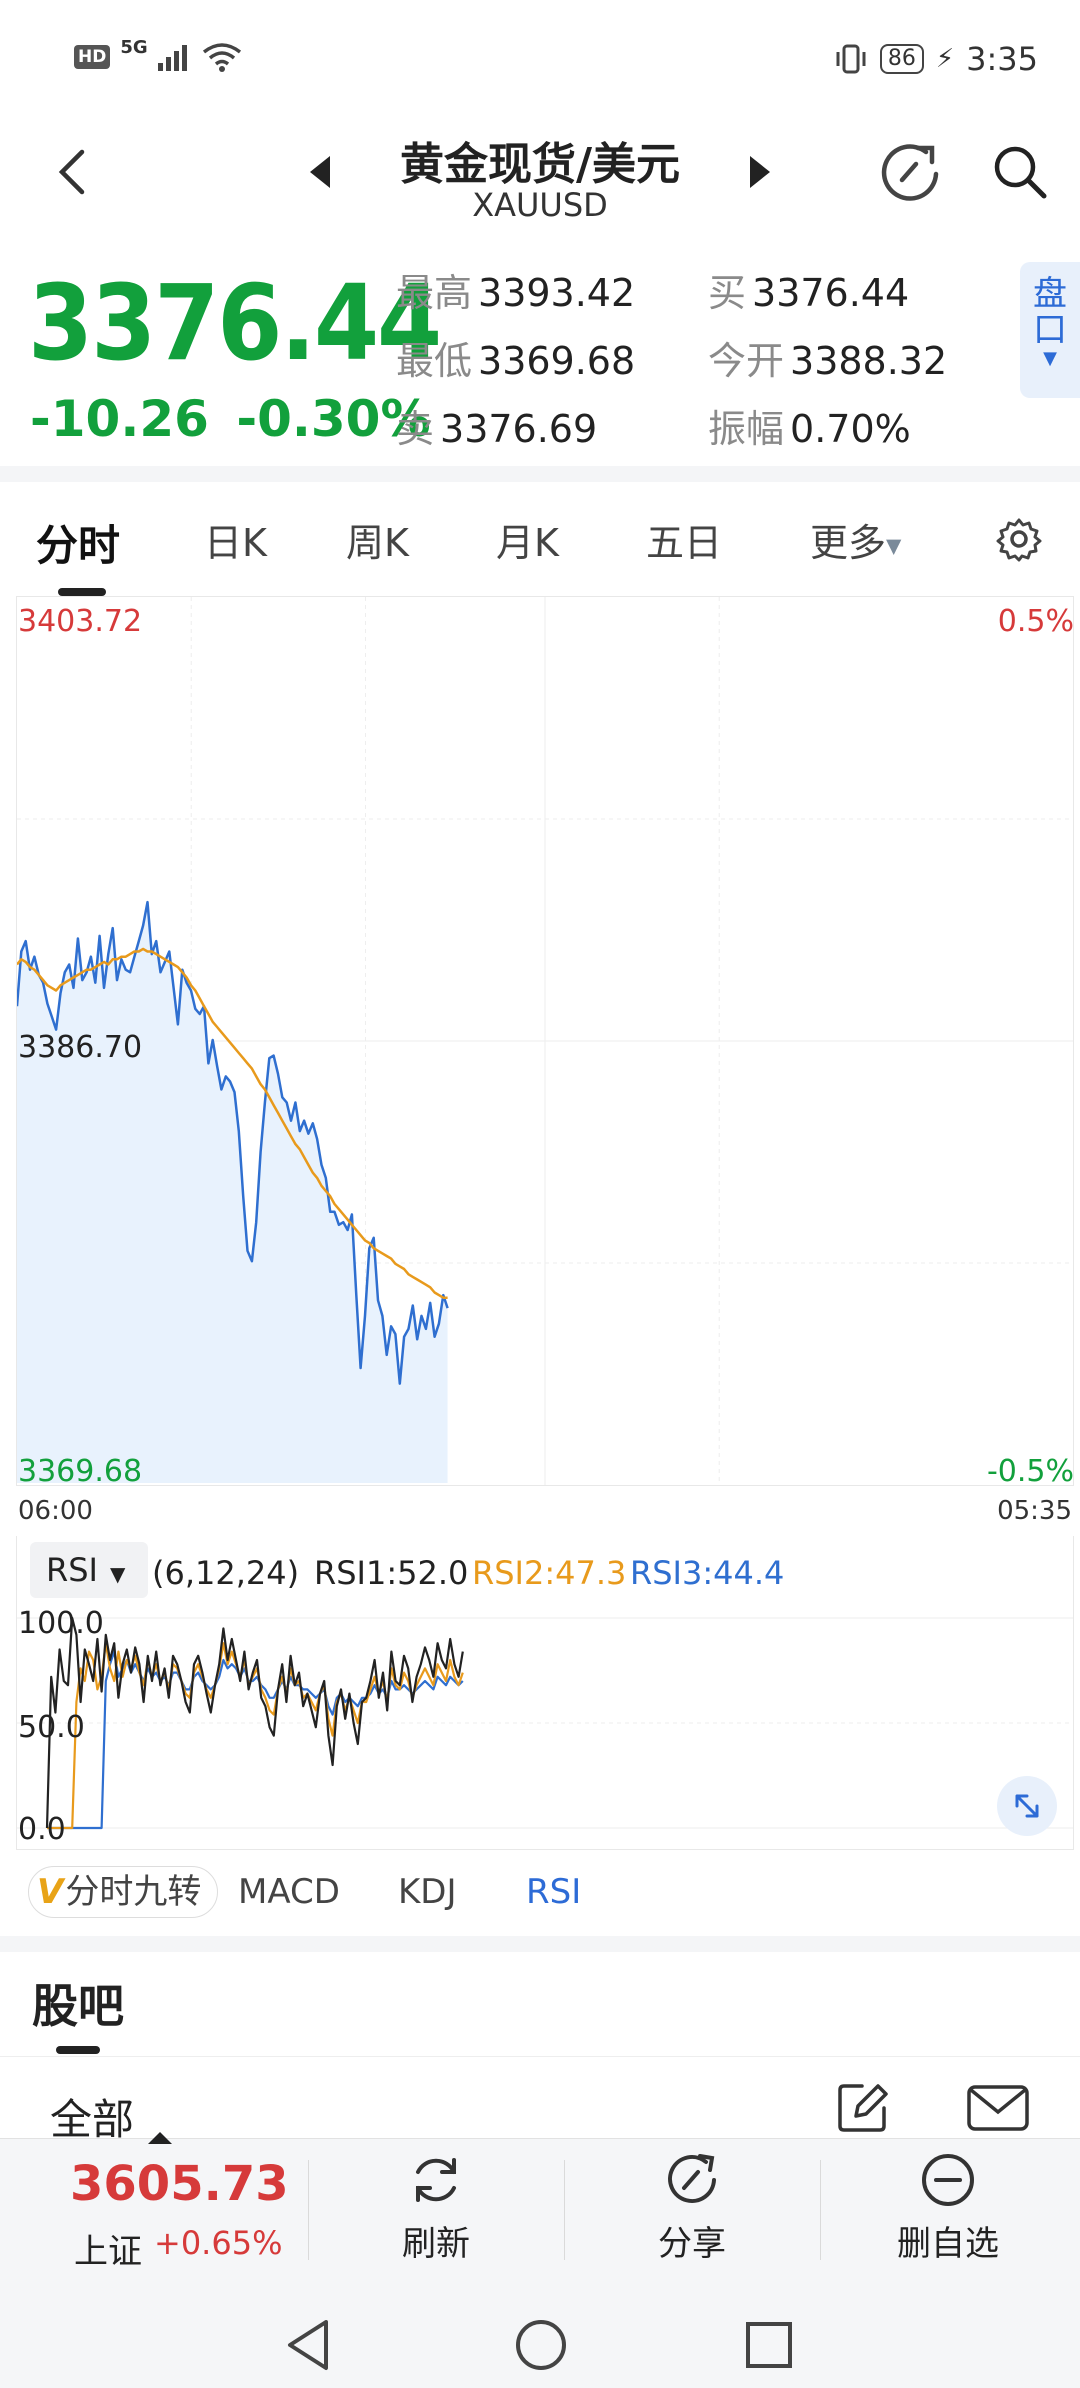 This screenshot has height=2388, width=1080. I want to click on expand-icon, so click(1027, 1806).